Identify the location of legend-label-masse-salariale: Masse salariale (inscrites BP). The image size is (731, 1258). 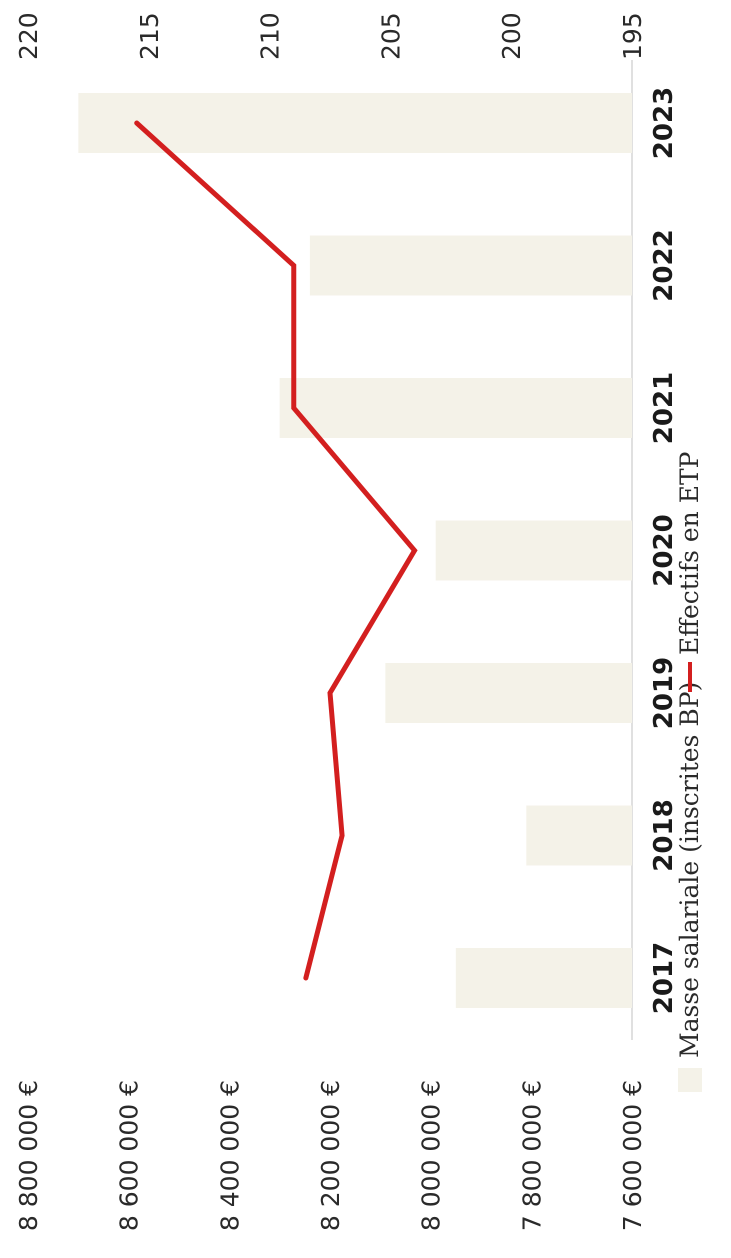
(689, 870).